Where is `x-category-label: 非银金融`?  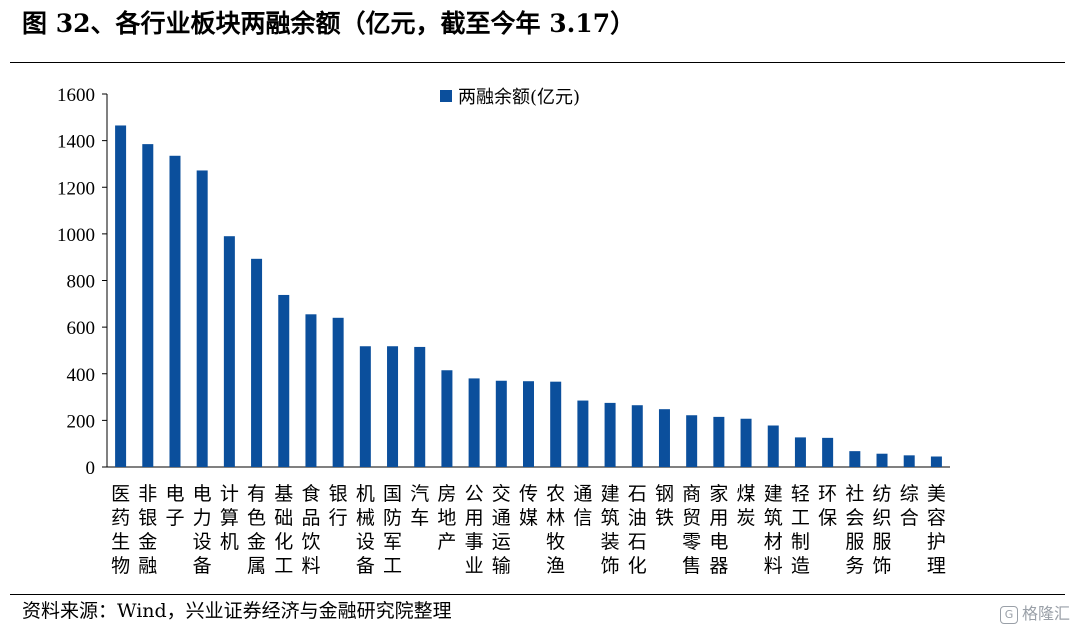
x-category-label: 非银金融 is located at coordinates (147, 530).